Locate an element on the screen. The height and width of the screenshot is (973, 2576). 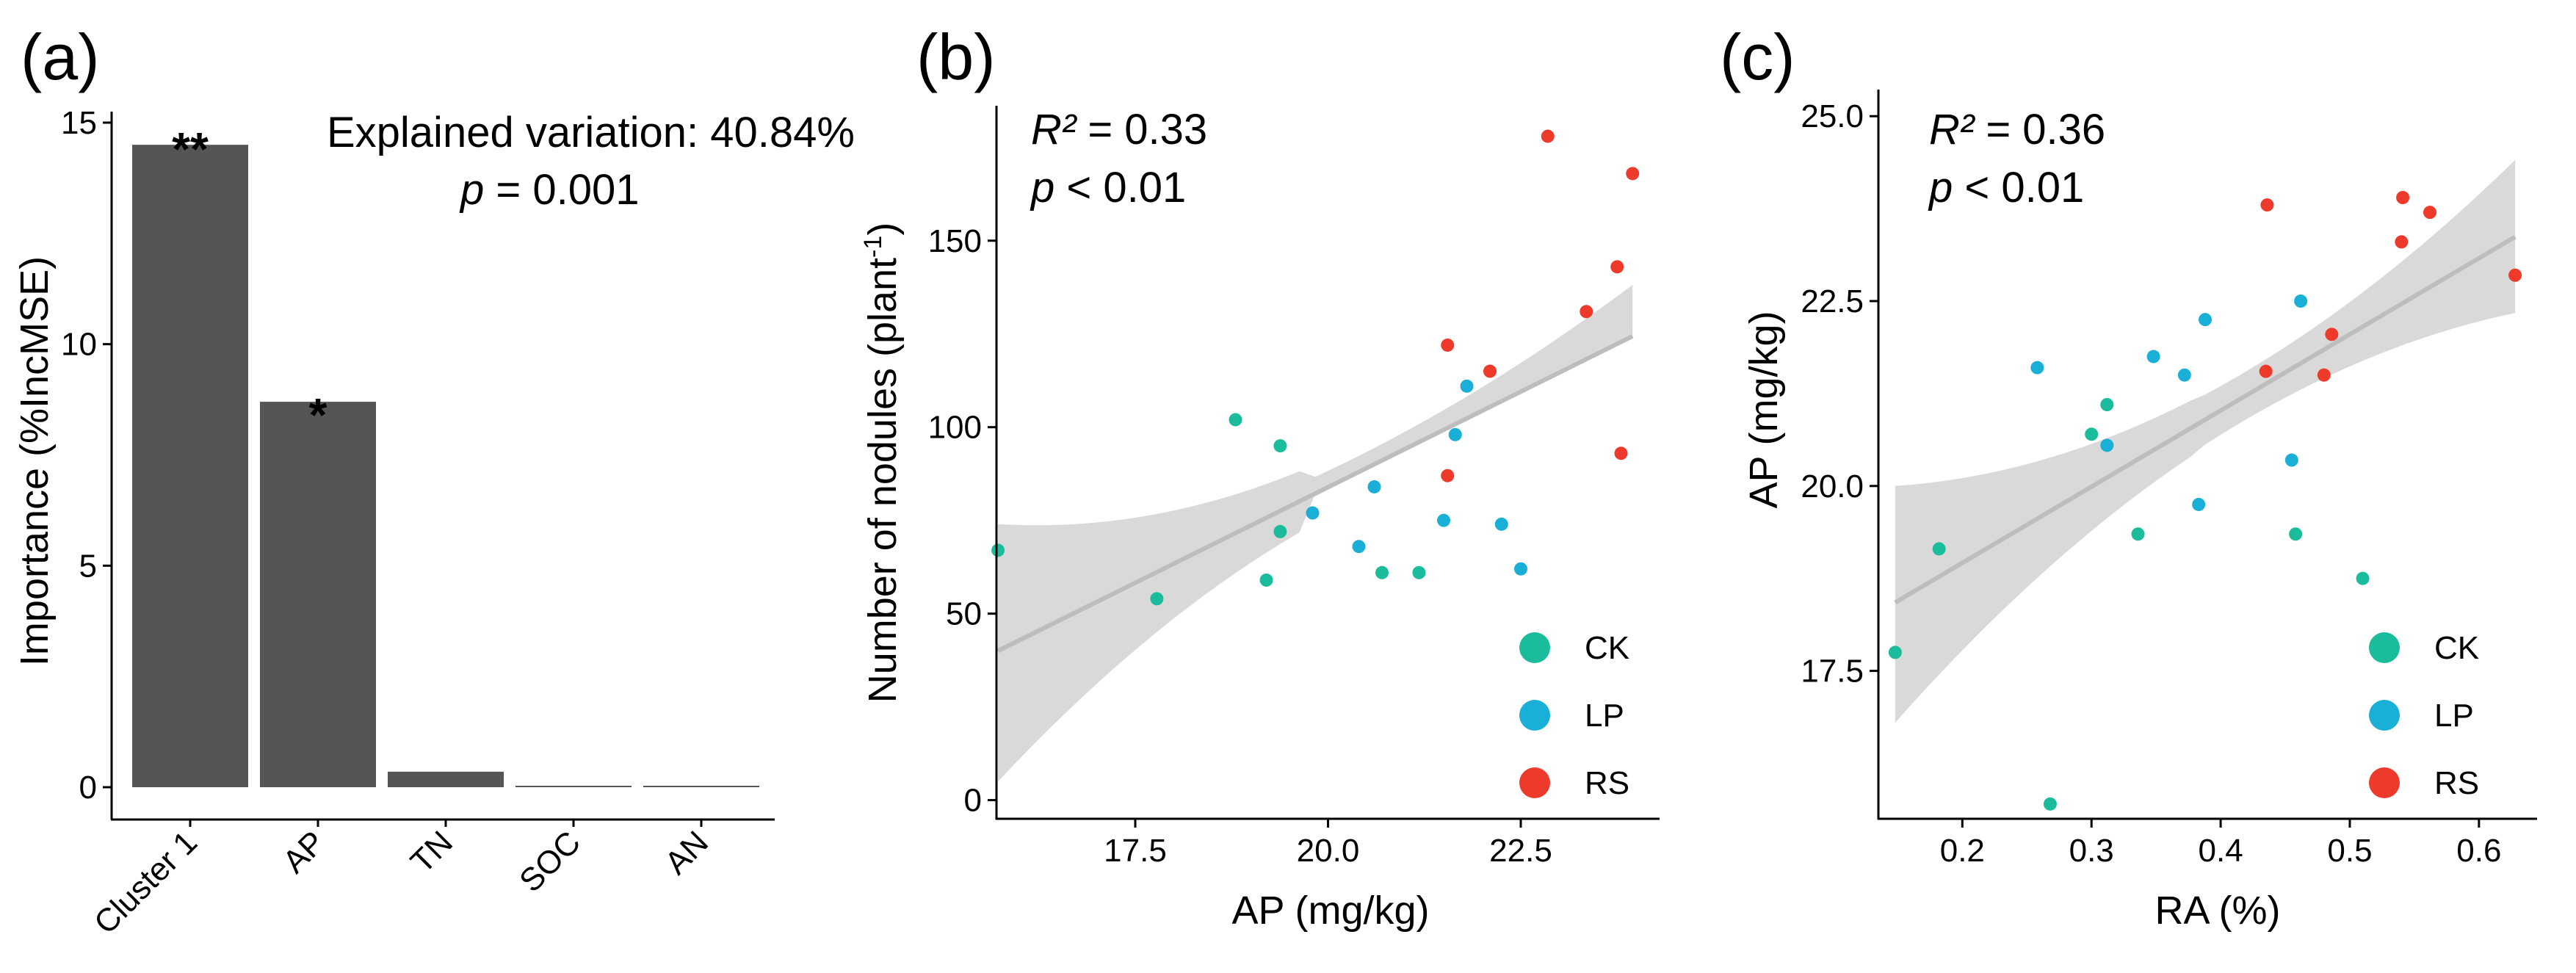
panel-c-y-axis-title: AP (mg/kg) is located at coordinates (1764, 409).